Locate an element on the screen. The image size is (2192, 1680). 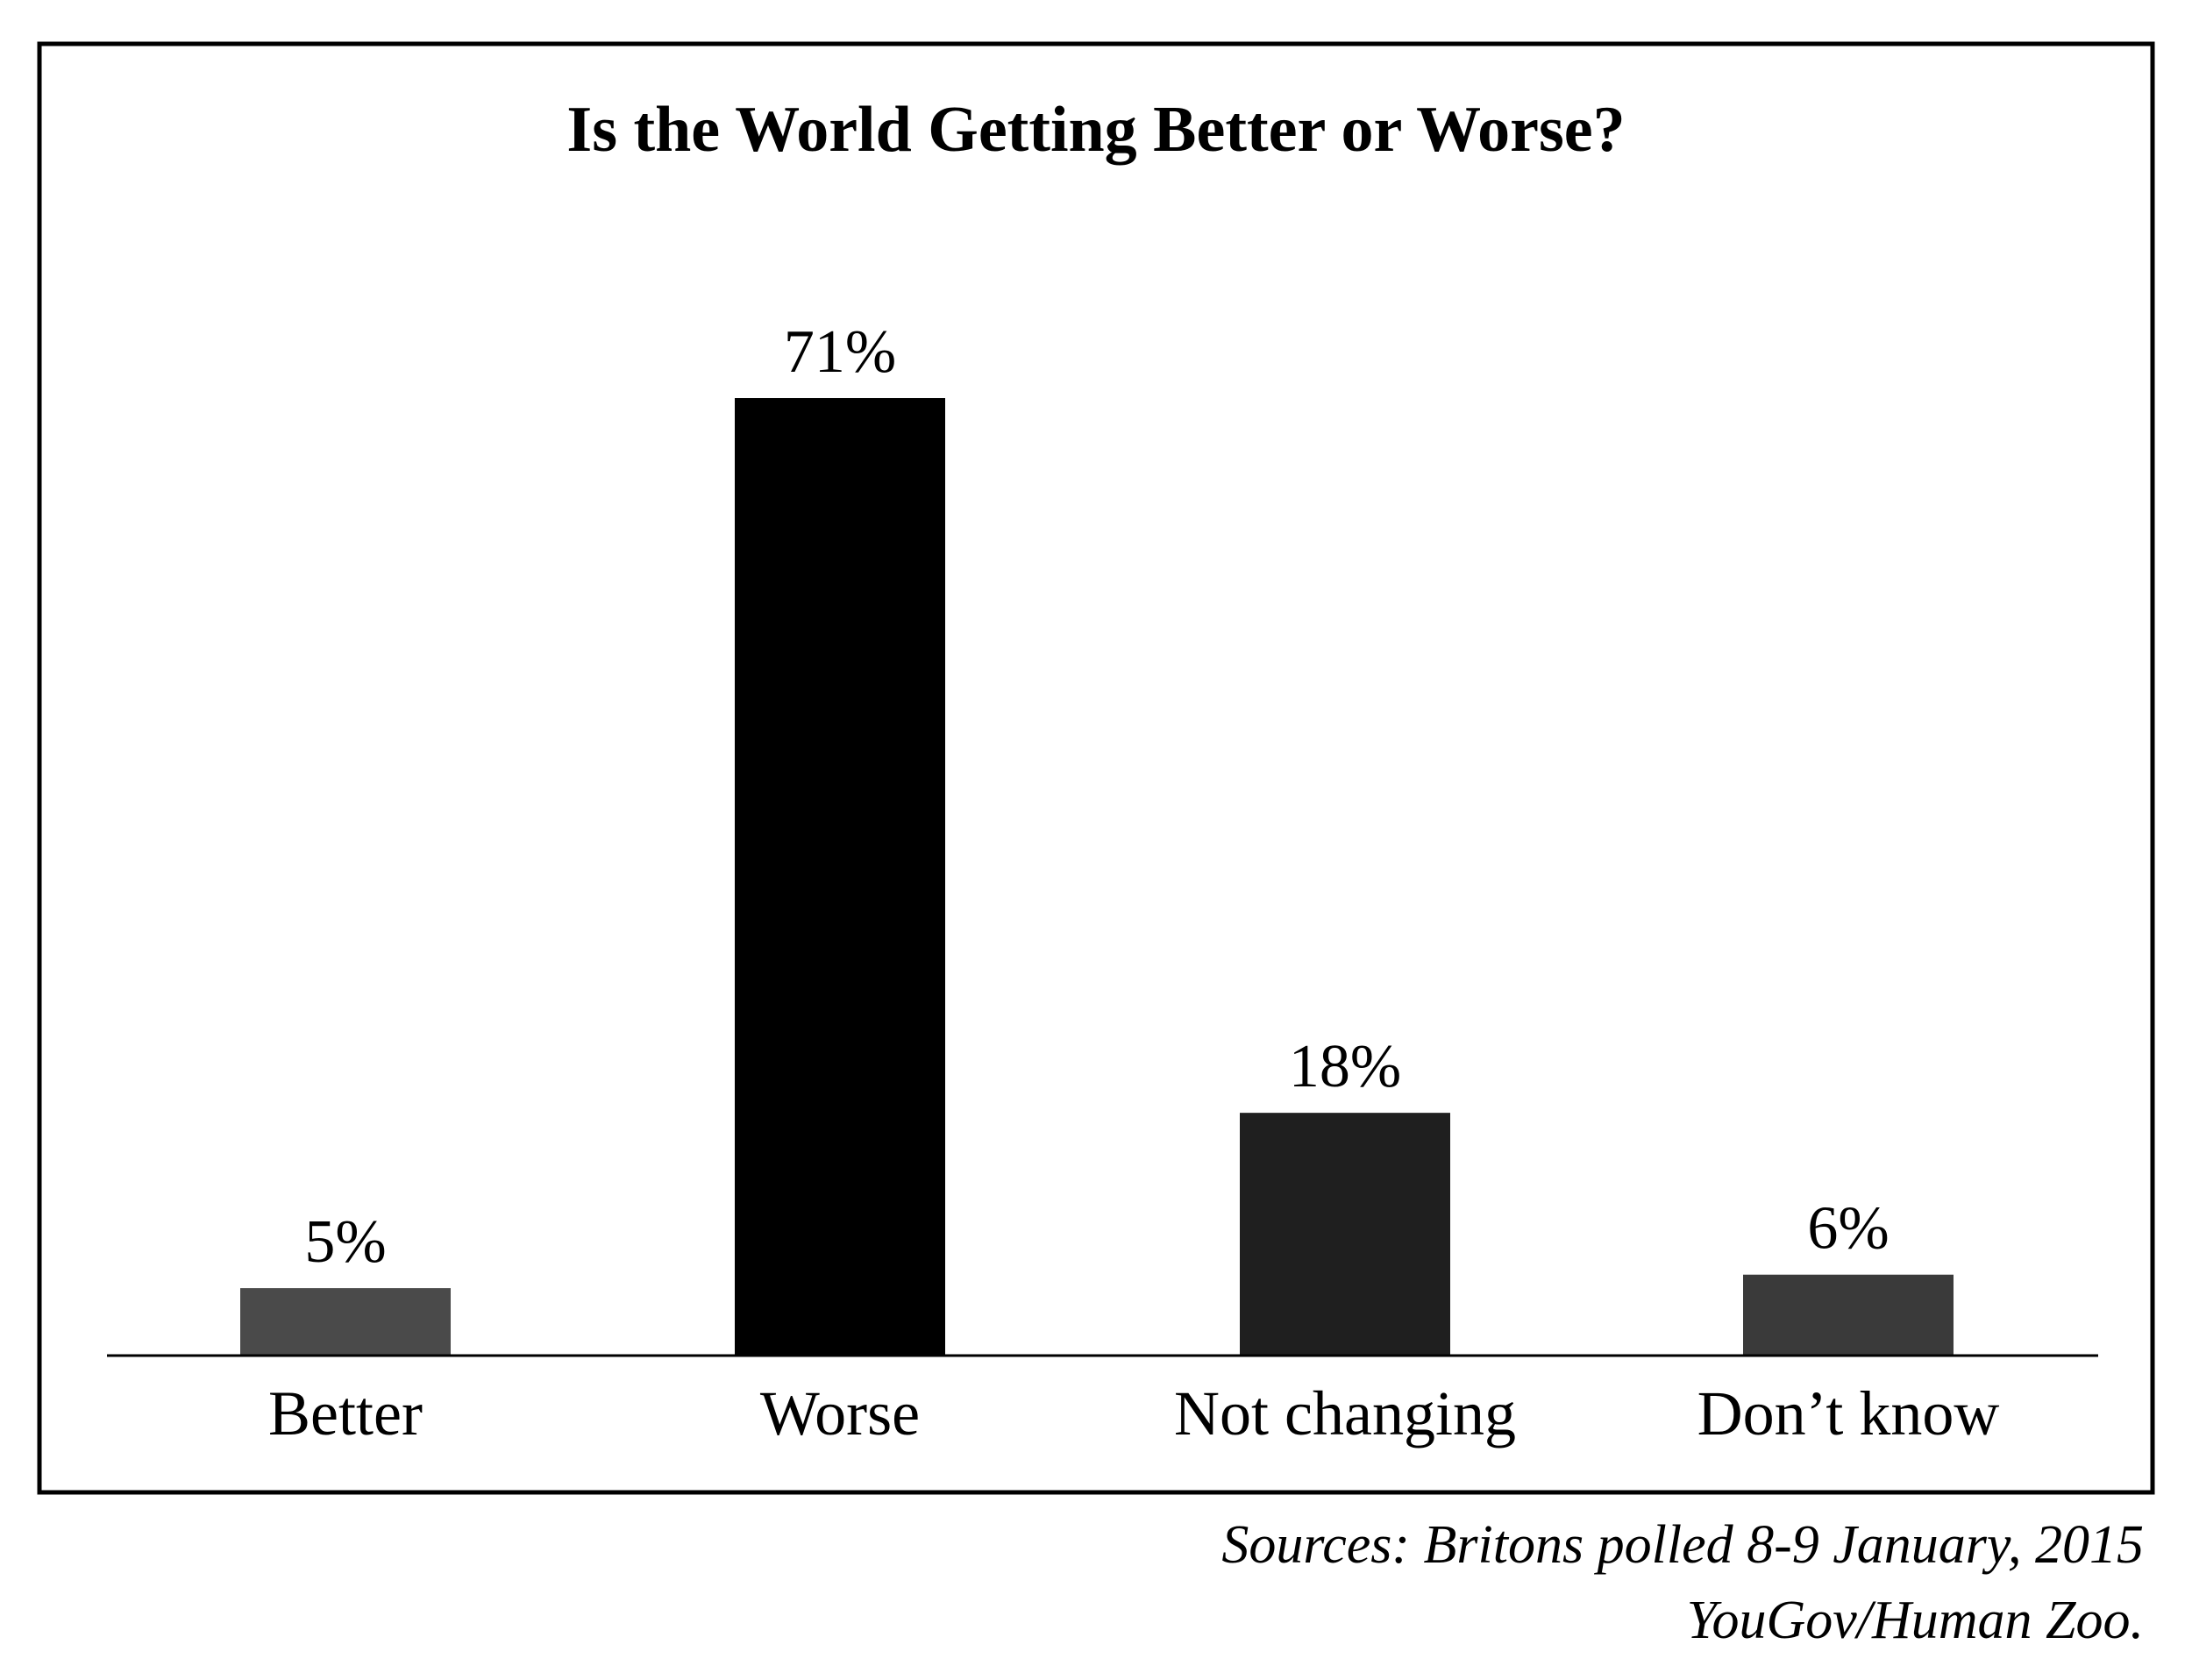
value-label: 18% is located at coordinates (1345, 1066).